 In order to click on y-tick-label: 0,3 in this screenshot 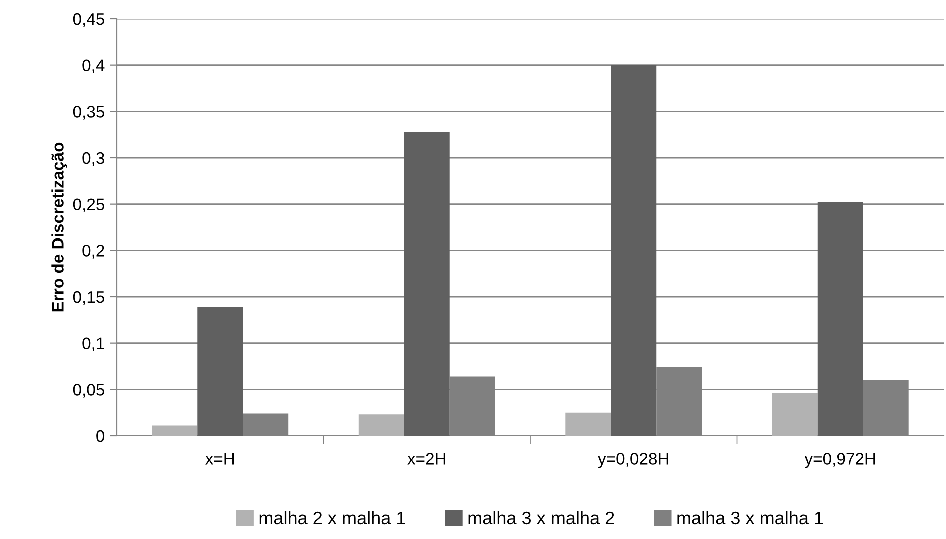, I will do `click(93, 159)`.